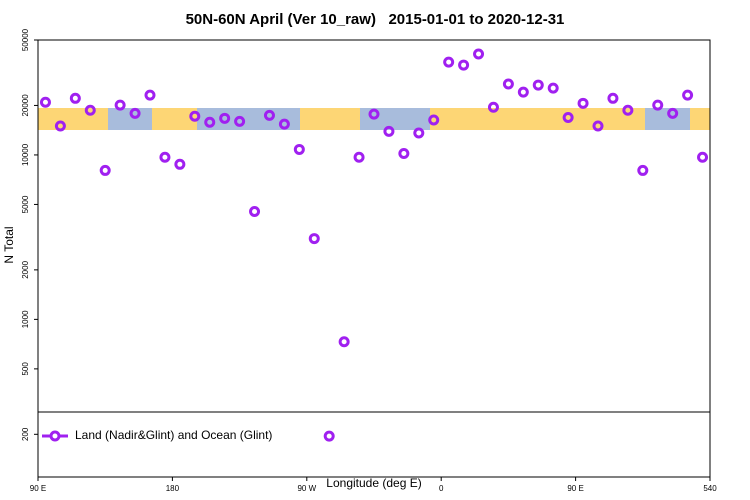 This screenshot has height=500, width=750. I want to click on y-tick-label: 20000, so click(25, 105).